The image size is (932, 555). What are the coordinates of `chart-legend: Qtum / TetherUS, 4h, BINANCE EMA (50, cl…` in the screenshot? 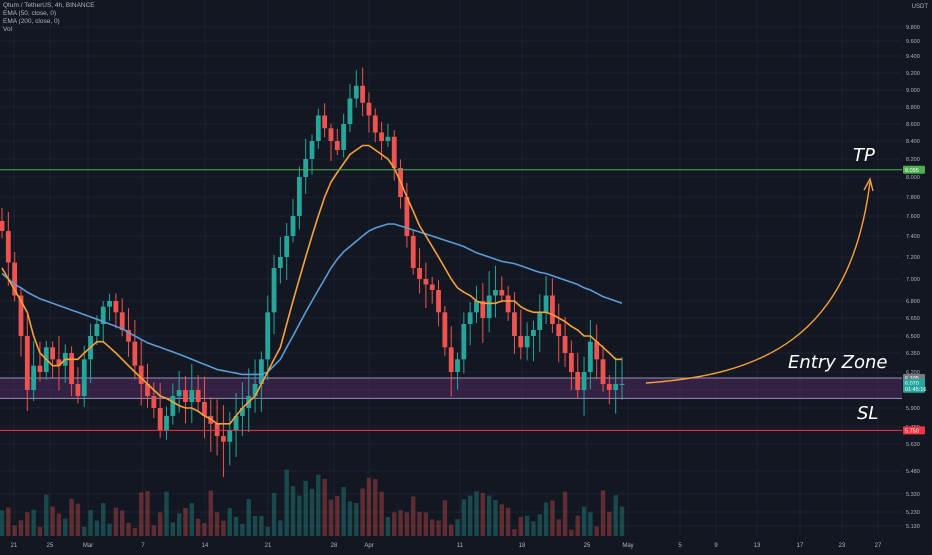 It's located at (49, 18).